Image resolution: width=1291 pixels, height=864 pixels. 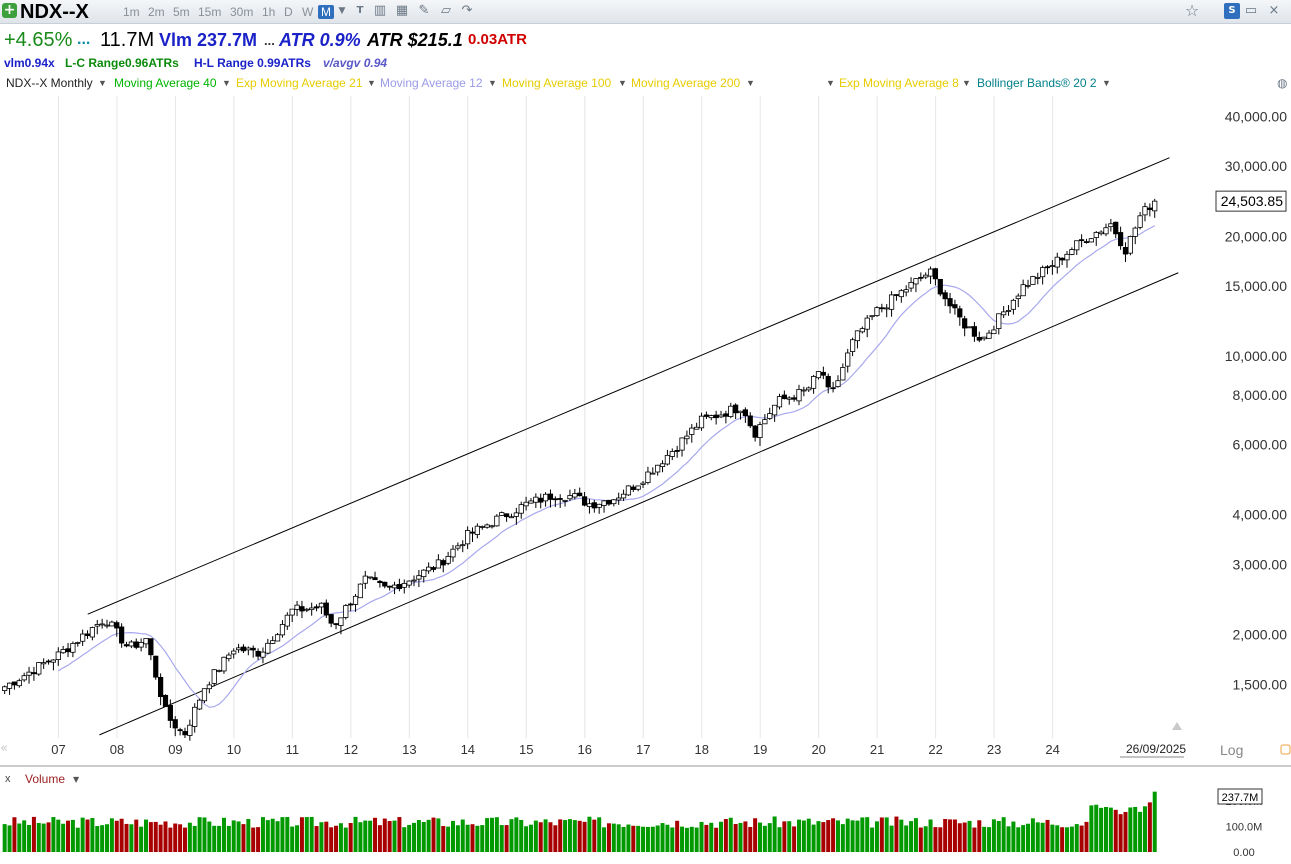 I want to click on pencil-icon: ✎, so click(x=424, y=10).